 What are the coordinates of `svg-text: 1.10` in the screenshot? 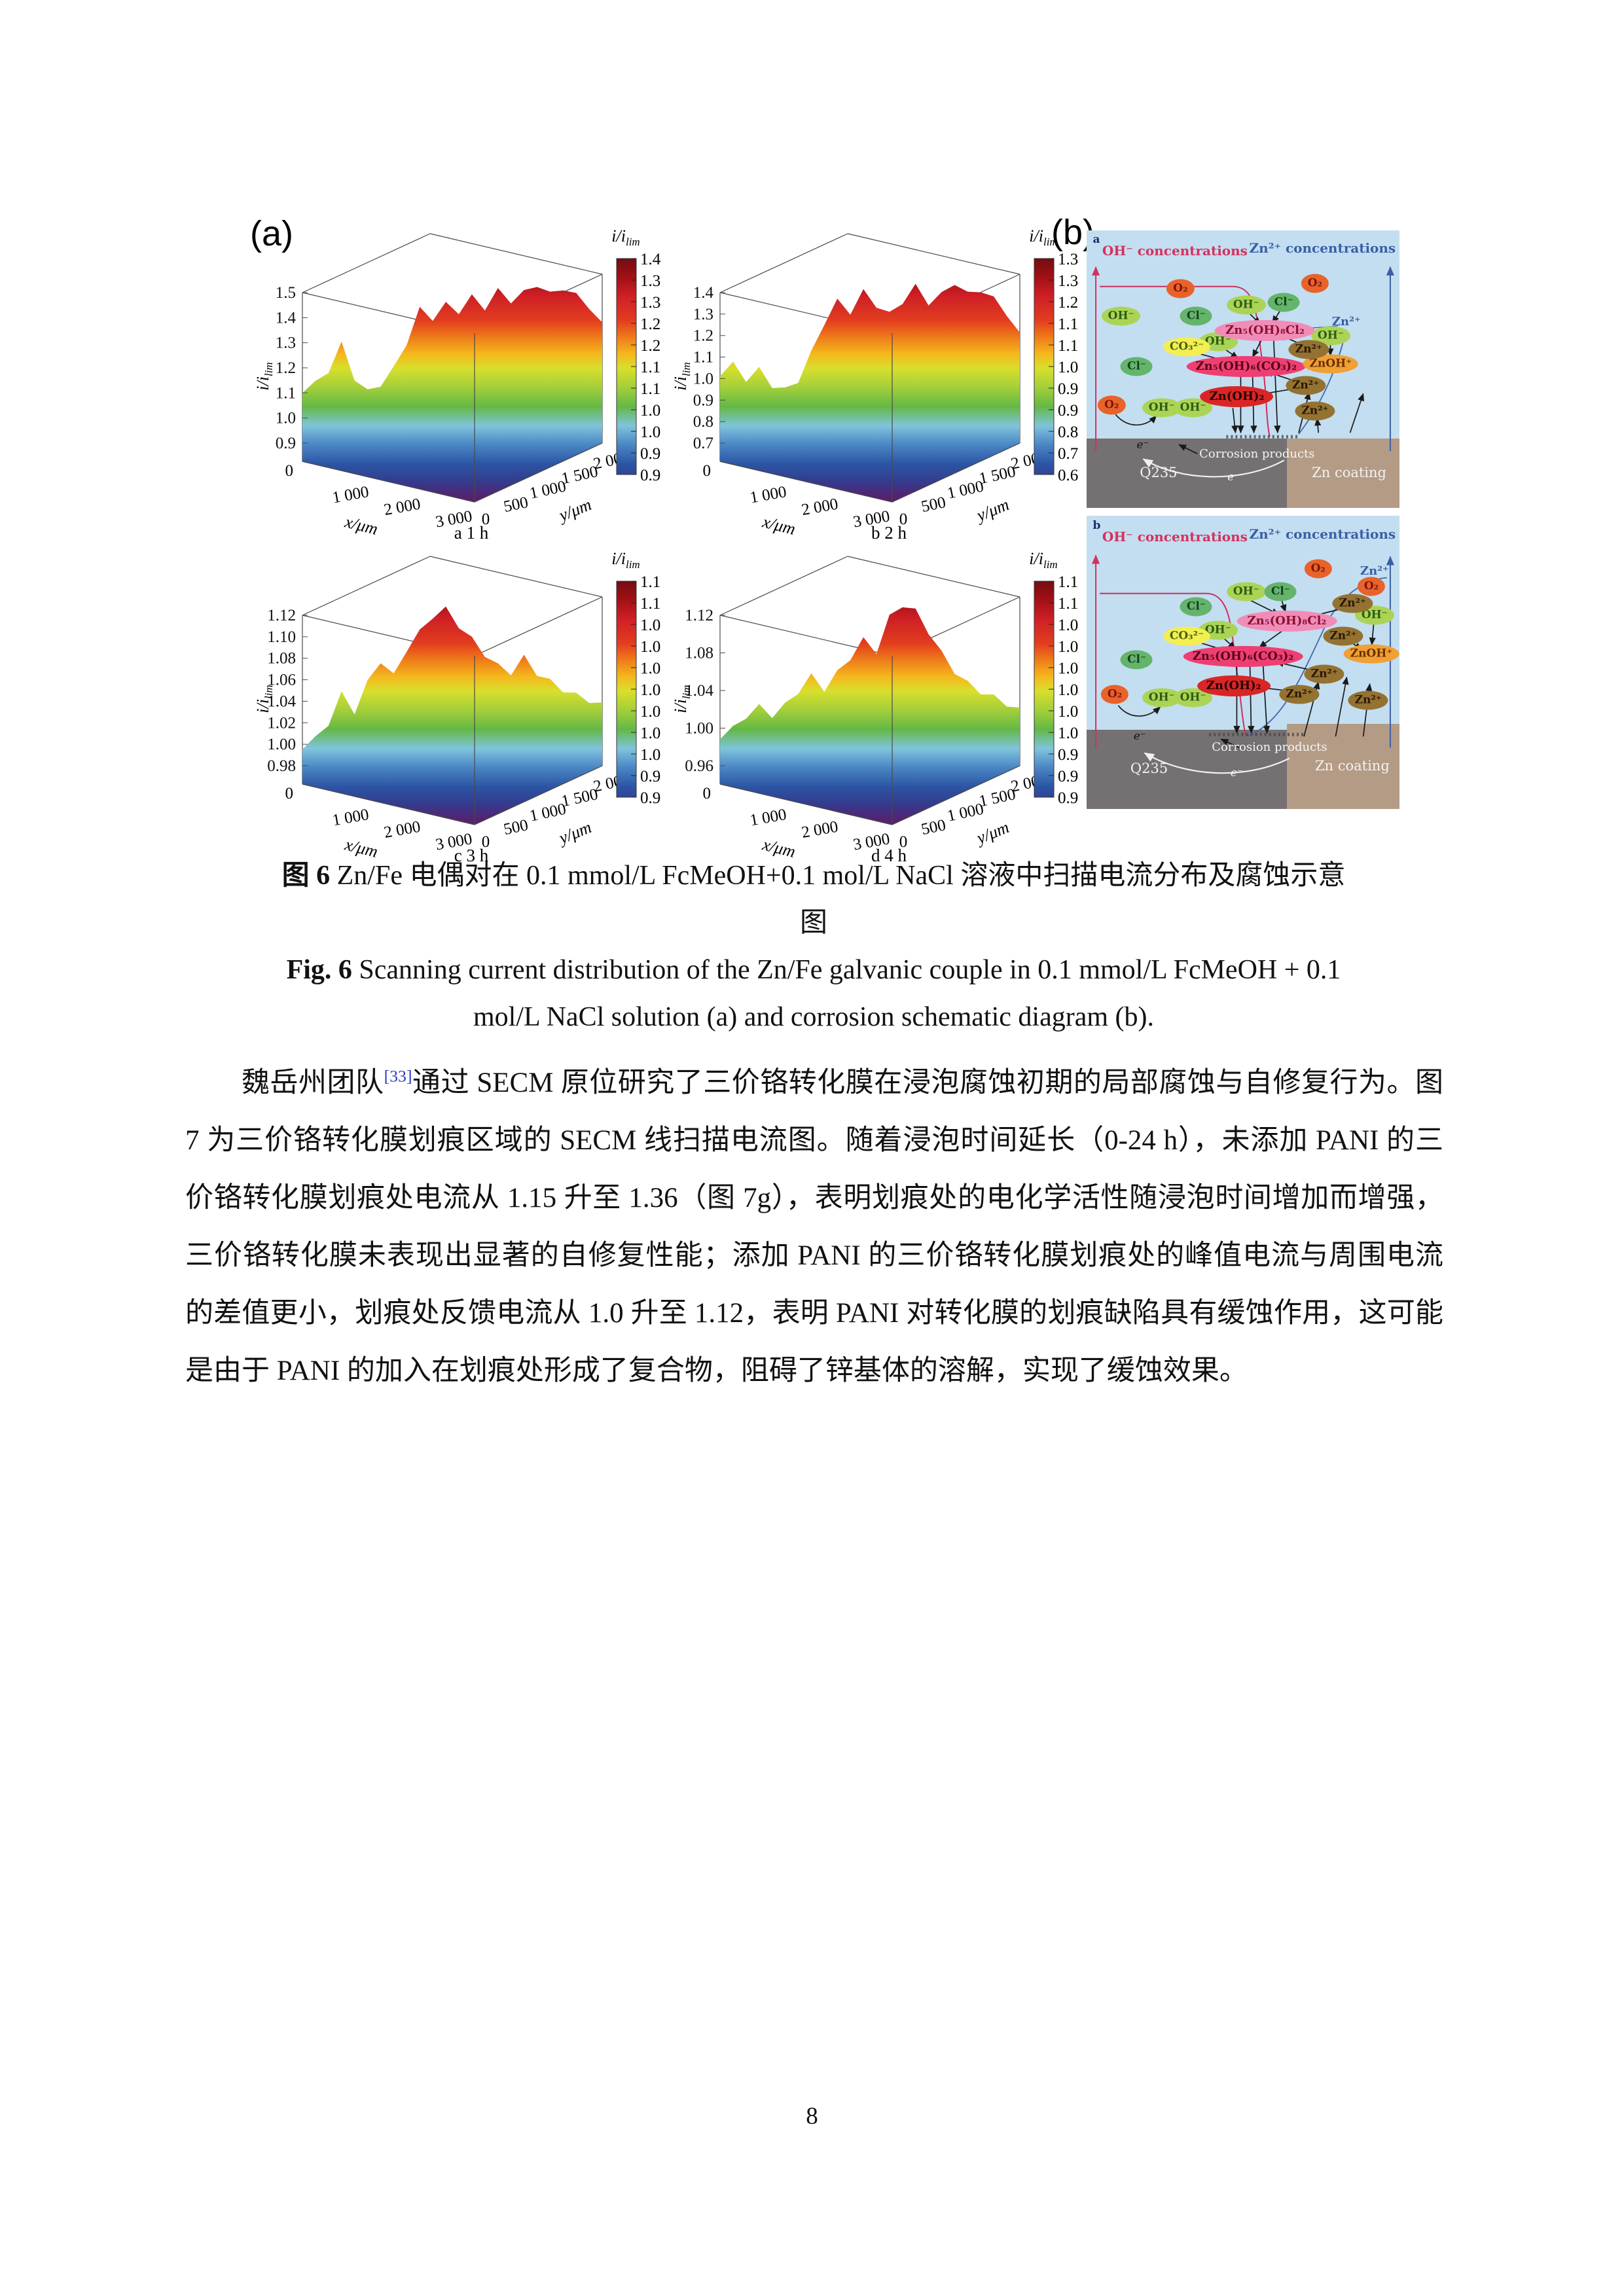 It's located at (281, 637).